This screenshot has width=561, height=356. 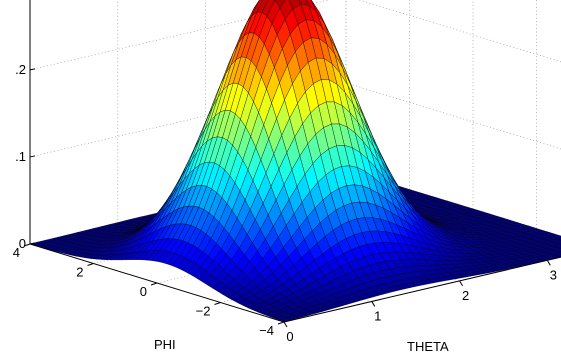 What do you see at coordinates (465, 295) in the screenshot?
I see `x-tick-label: 2` at bounding box center [465, 295].